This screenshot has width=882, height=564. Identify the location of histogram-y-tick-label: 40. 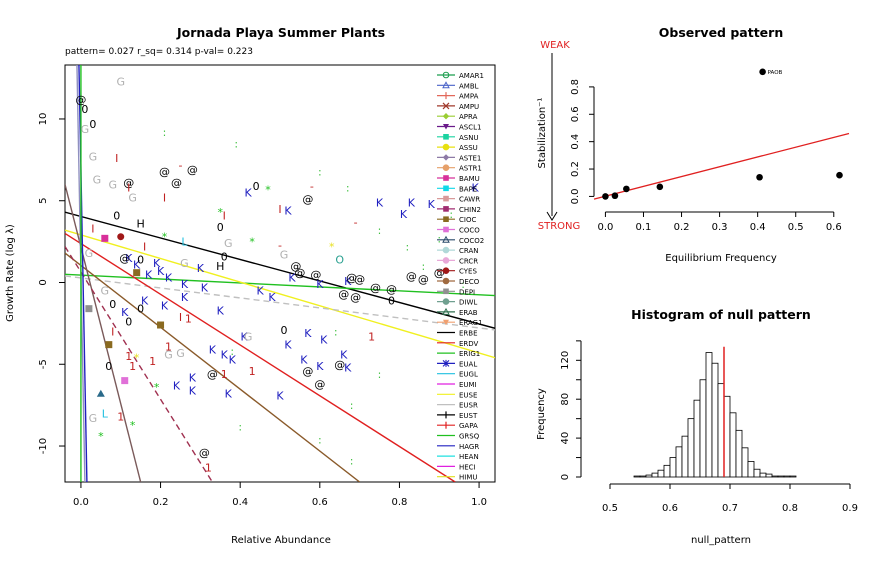
(565, 438).